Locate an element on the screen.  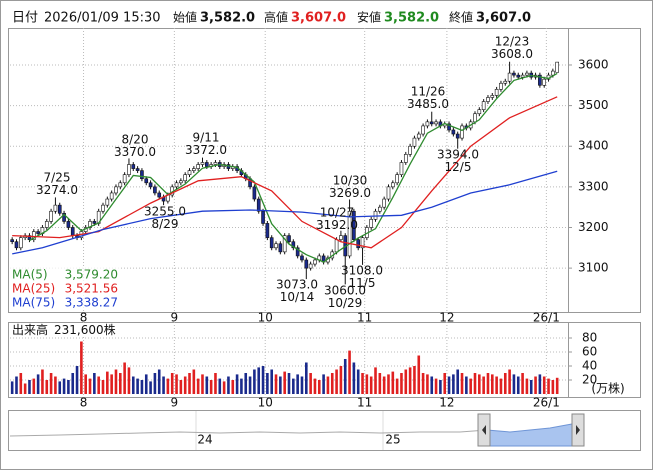
annotation: 8/29 is located at coordinates (165, 224).